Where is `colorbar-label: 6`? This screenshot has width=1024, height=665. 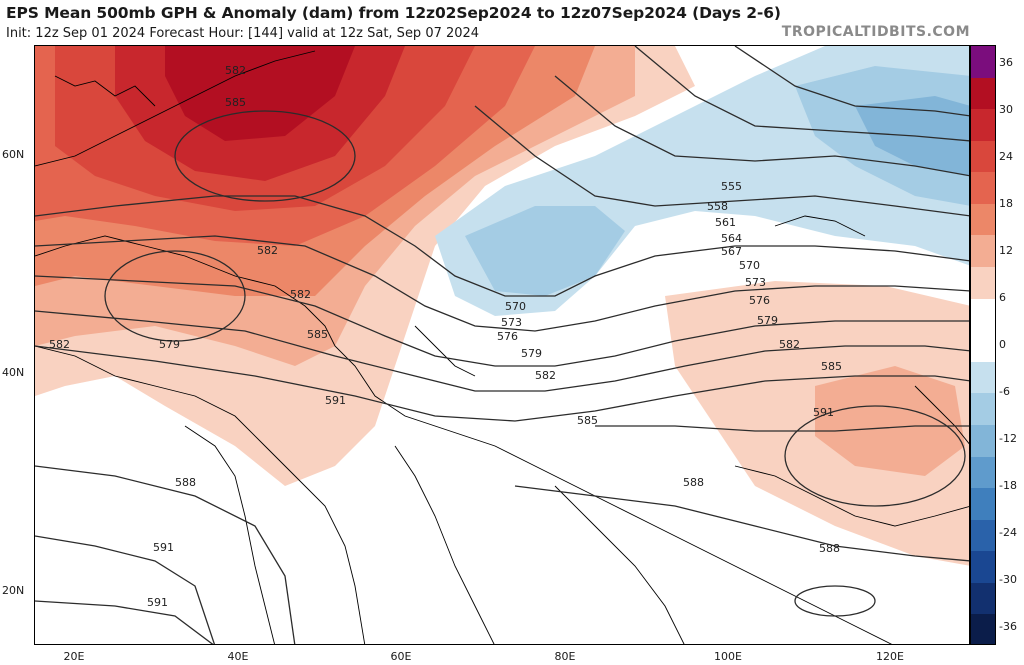
colorbar-label: 6 is located at coordinates (1002, 297).